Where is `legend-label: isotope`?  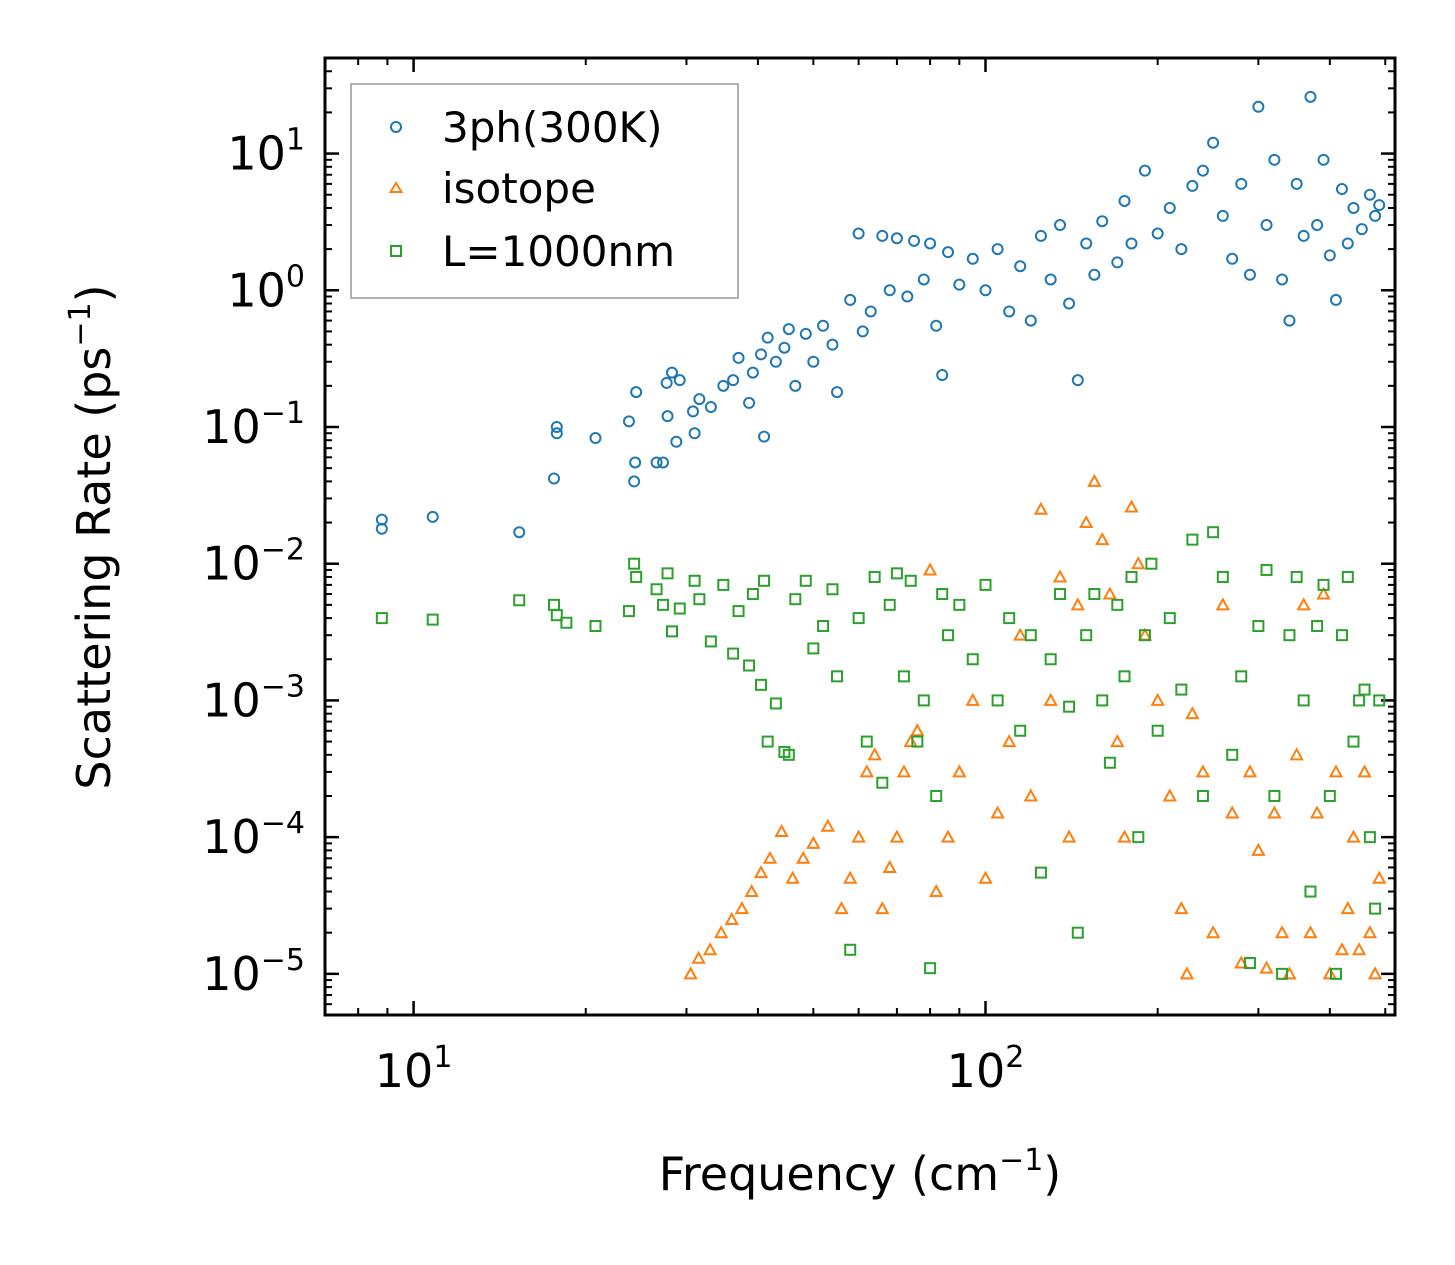
legend-label: isotope is located at coordinates (519, 188).